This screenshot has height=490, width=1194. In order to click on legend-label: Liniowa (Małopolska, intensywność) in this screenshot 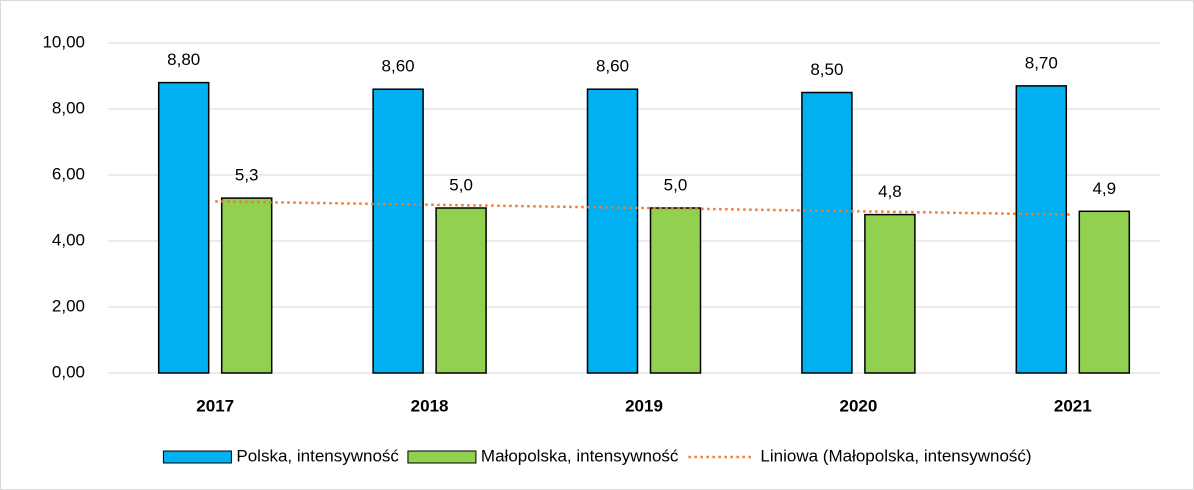, I will do `click(895, 455)`.